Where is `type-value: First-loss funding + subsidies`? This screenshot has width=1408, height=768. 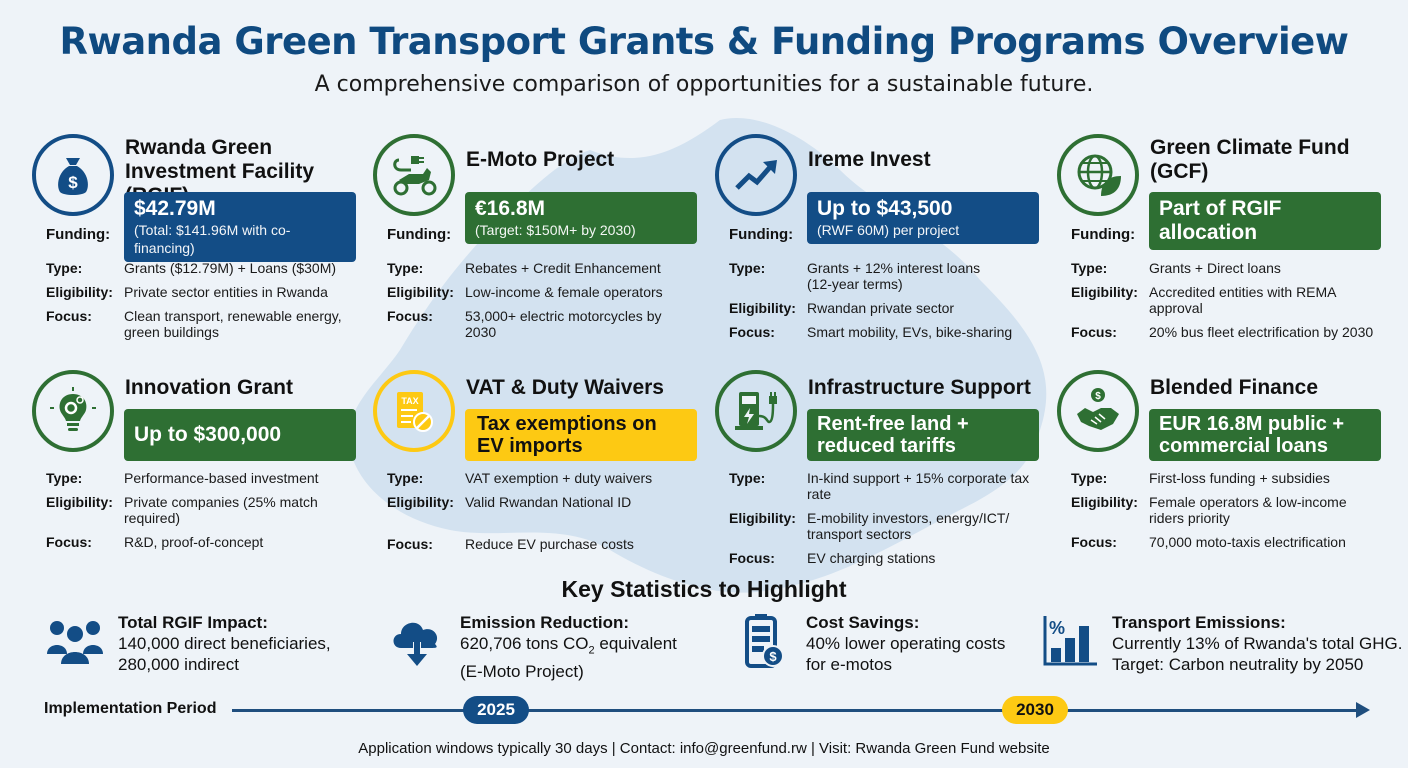
type-value: First-loss funding + subsidies is located at coordinates (1239, 478).